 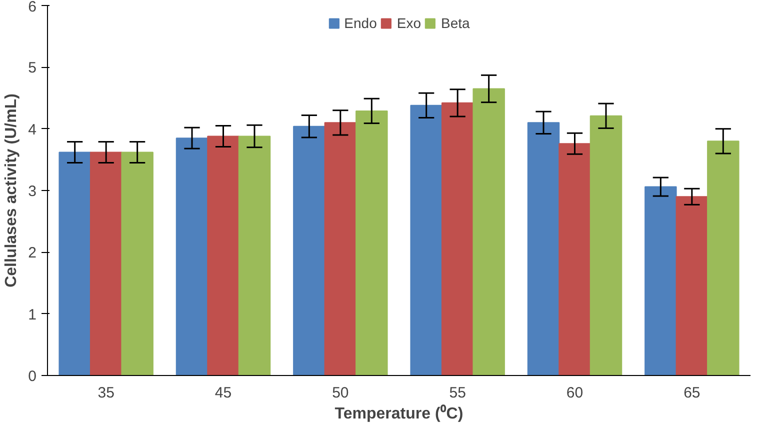 I want to click on legend-label: Beta, so click(x=455, y=23).